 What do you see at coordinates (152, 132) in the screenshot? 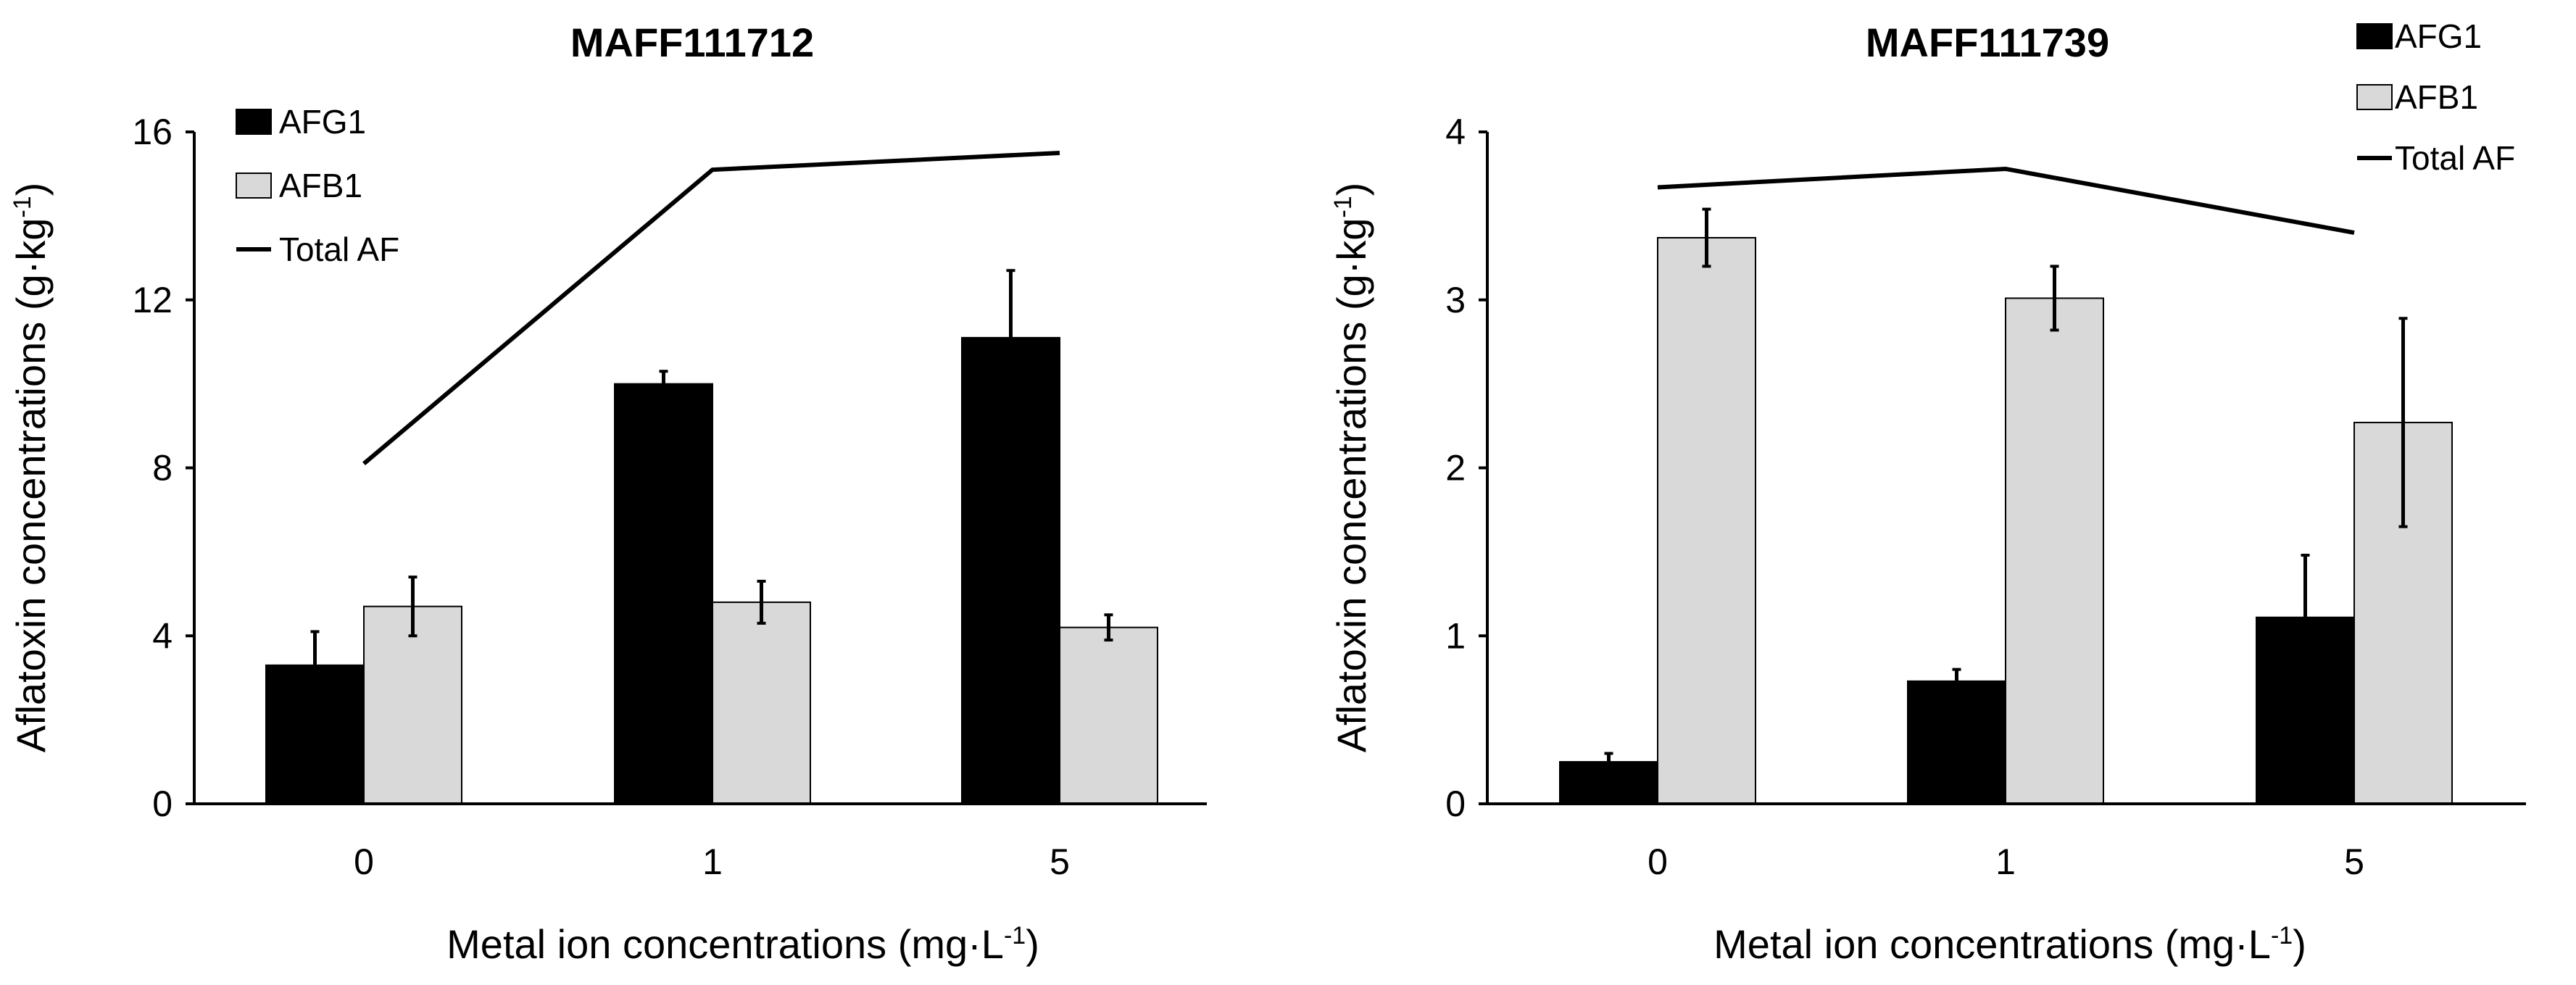
I see `y-tick-label: 16` at bounding box center [152, 132].